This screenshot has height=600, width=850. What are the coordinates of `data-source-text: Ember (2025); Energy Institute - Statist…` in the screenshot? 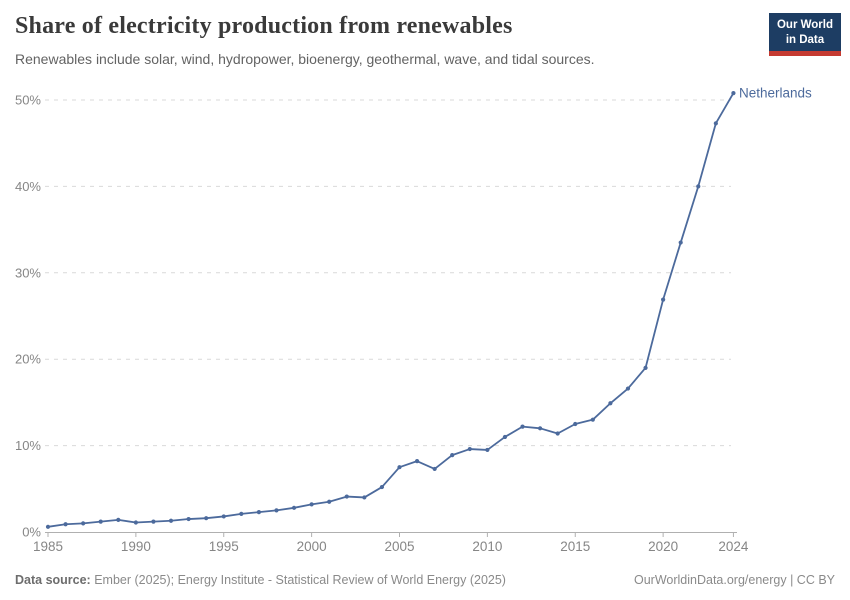 It's located at (300, 580).